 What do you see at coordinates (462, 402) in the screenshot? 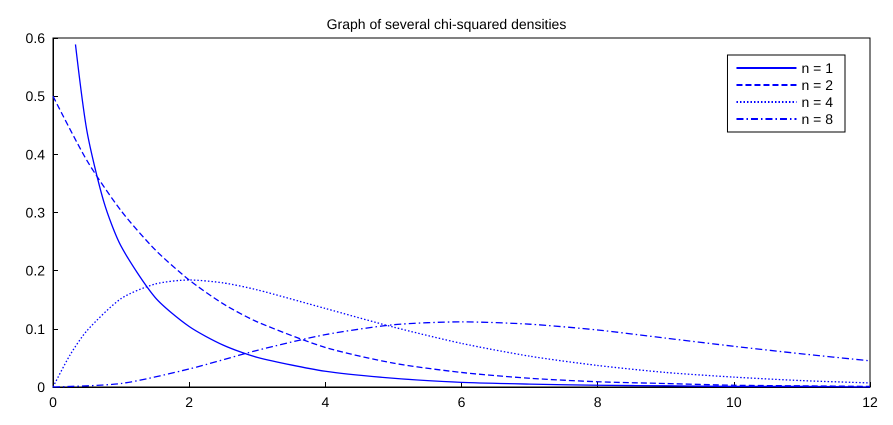
I see `x-tick-label: 6` at bounding box center [462, 402].